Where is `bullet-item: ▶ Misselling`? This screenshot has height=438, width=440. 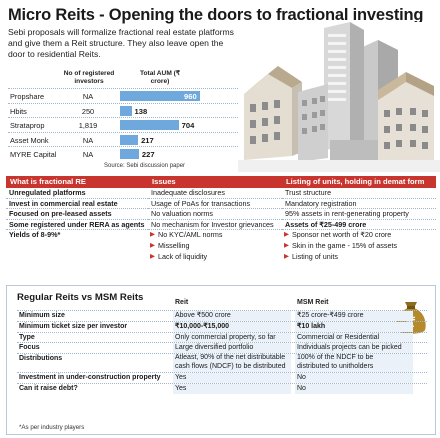 bullet-item: ▶ Misselling is located at coordinates (215, 246).